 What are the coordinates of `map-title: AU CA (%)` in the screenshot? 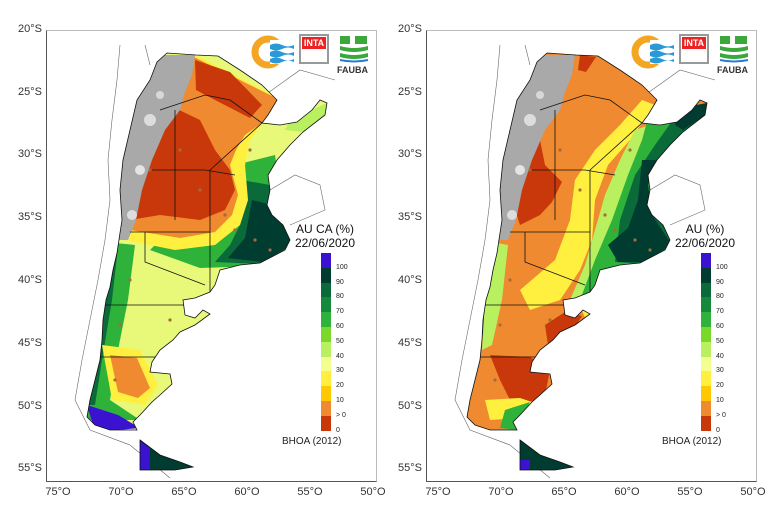 It's located at (324, 229).